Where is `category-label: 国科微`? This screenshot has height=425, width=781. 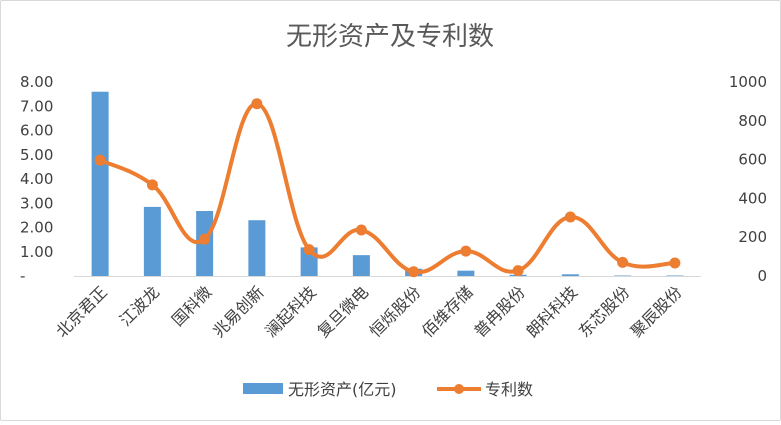 category-label: 国科微 is located at coordinates (191, 305).